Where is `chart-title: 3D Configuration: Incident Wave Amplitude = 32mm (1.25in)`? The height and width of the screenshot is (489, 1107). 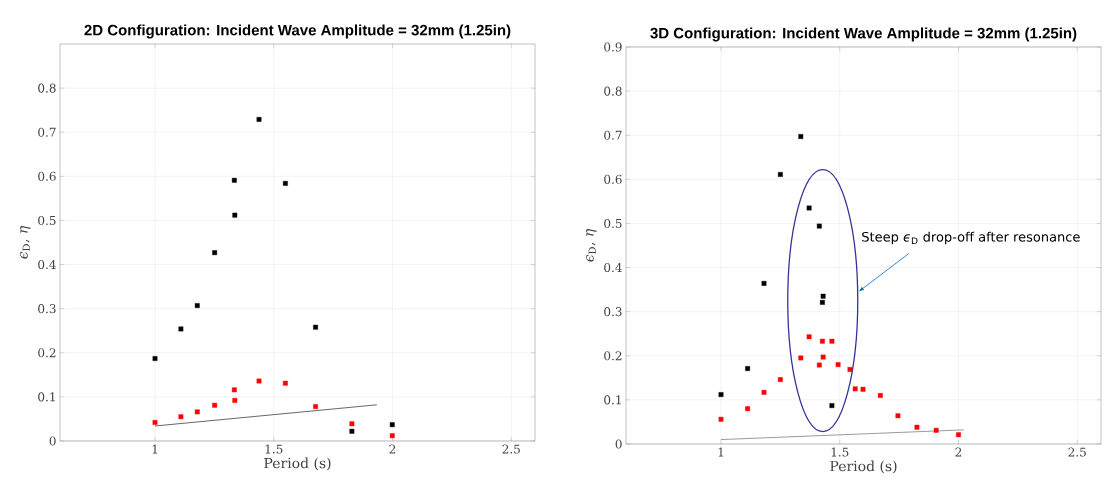
chart-title: 3D Configuration: Incident Wave Amplitude = 32mm (1.25in) is located at coordinates (863, 34).